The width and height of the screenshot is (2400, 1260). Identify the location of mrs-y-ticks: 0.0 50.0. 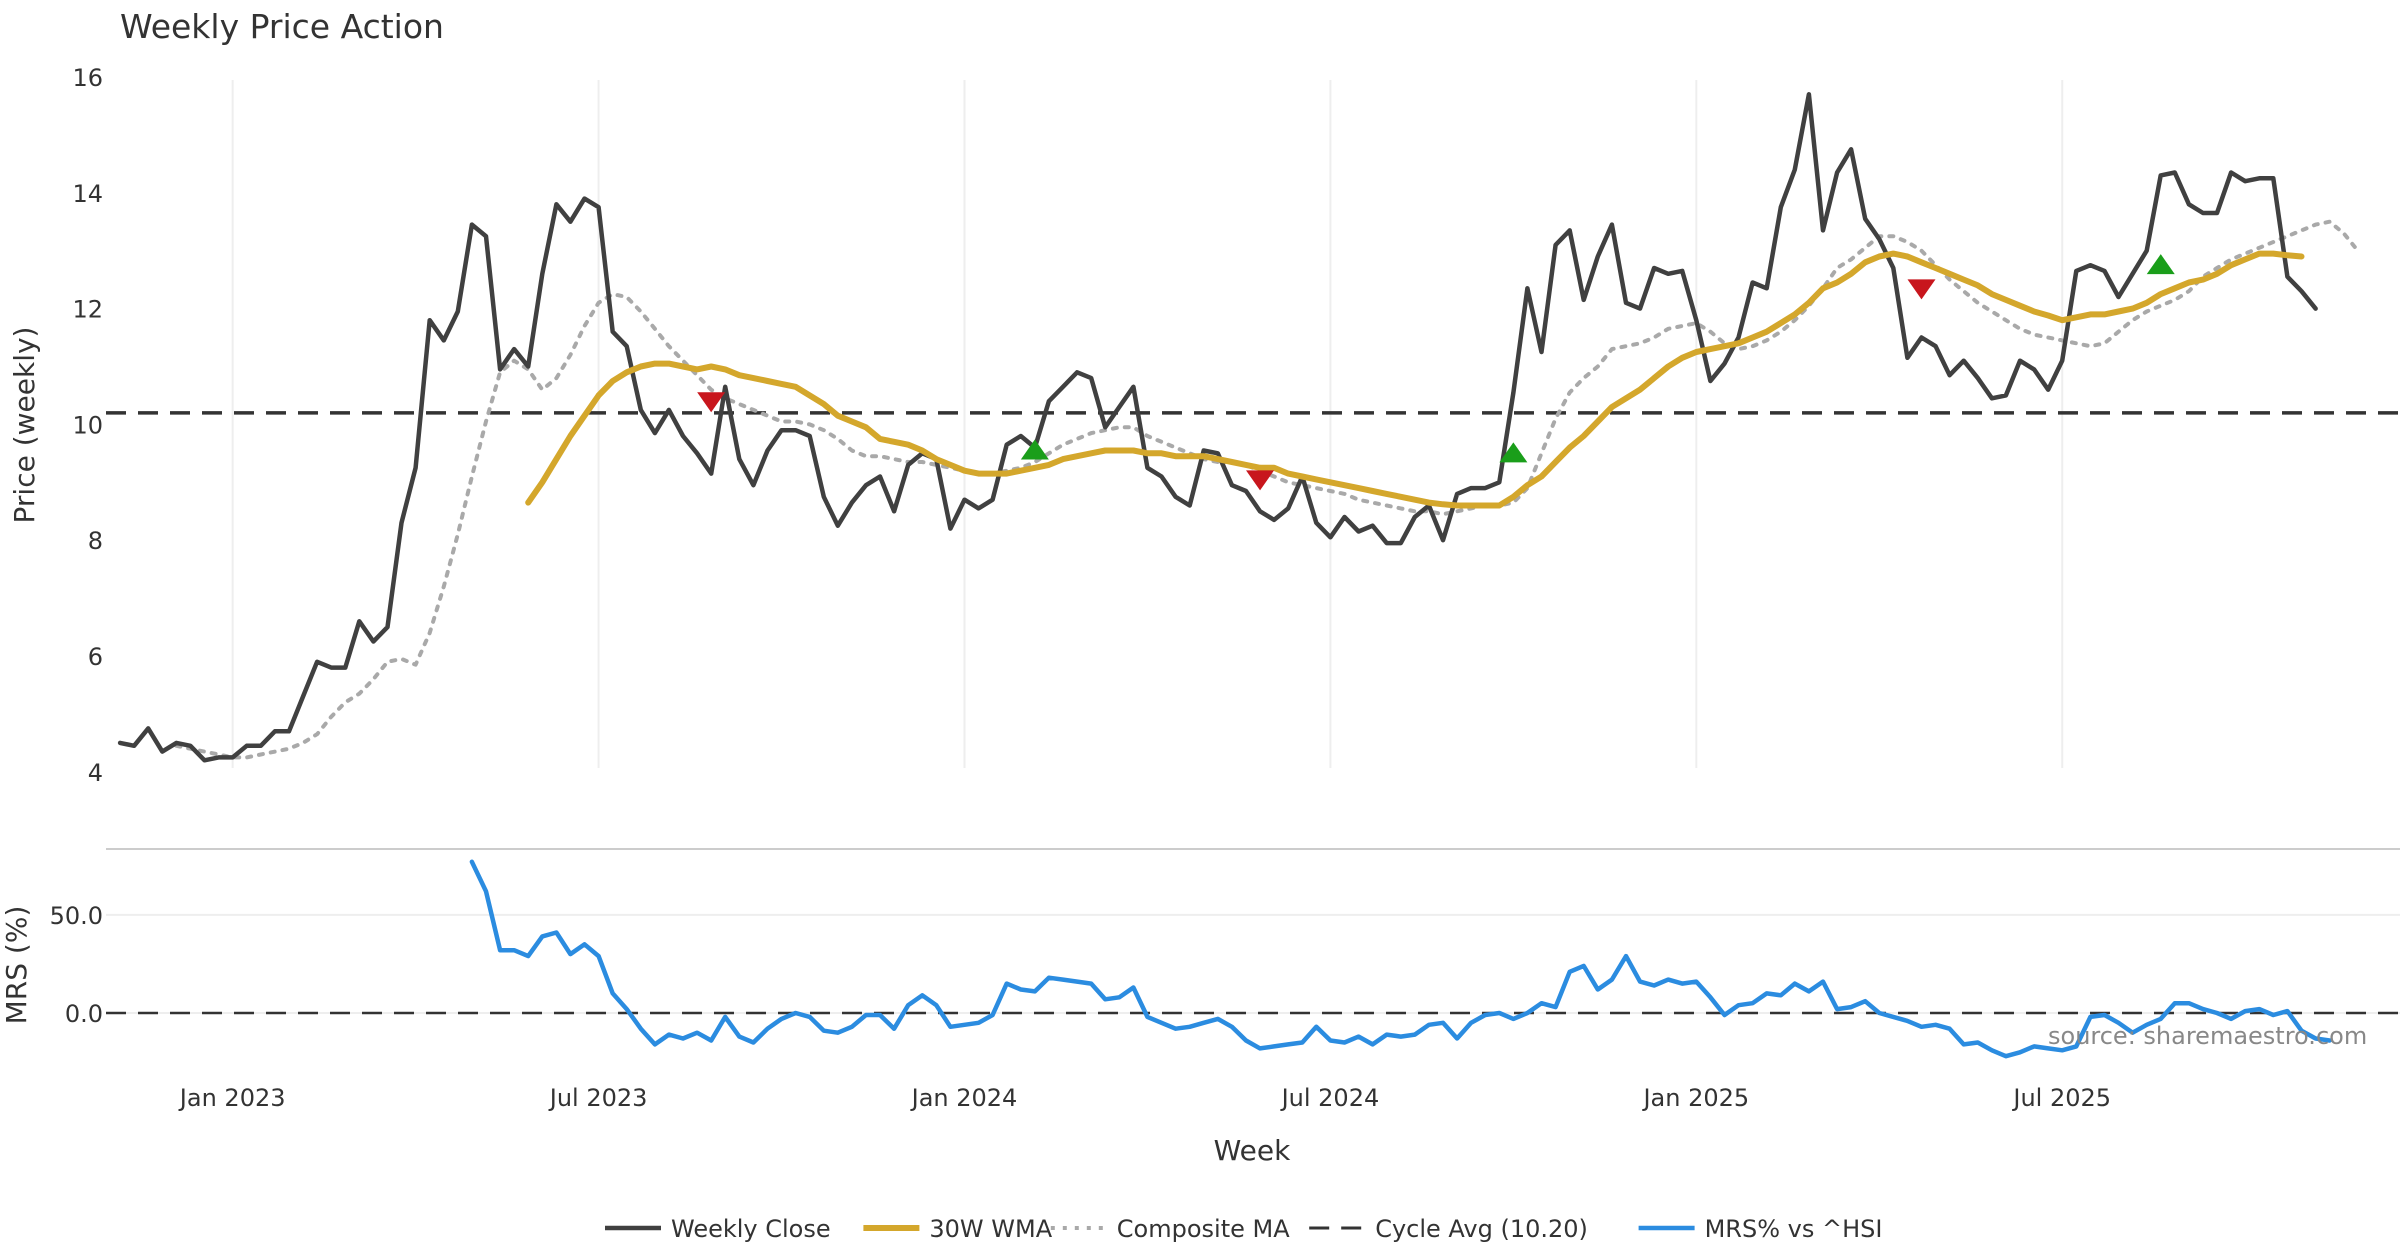
(76, 965).